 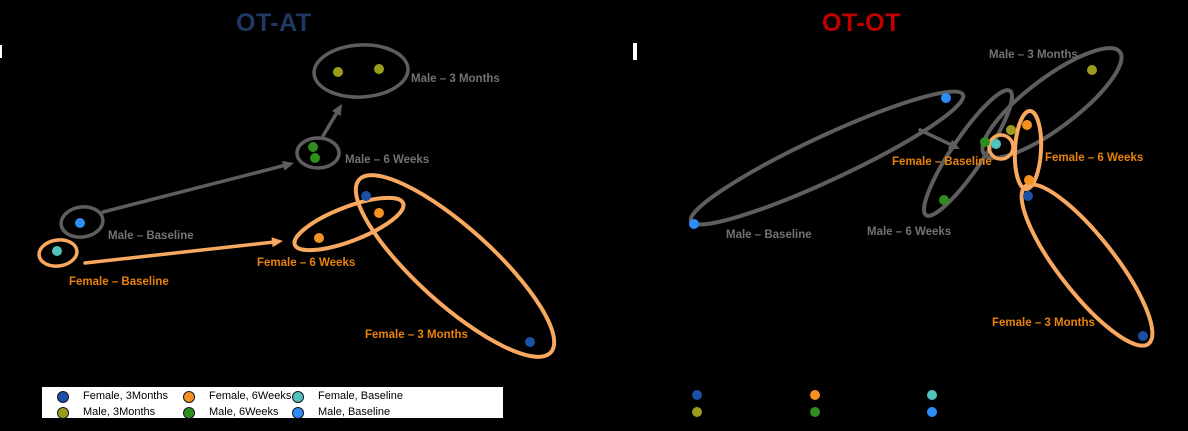 I want to click on legend-label: Male, 6Weeks, so click(x=244, y=412).